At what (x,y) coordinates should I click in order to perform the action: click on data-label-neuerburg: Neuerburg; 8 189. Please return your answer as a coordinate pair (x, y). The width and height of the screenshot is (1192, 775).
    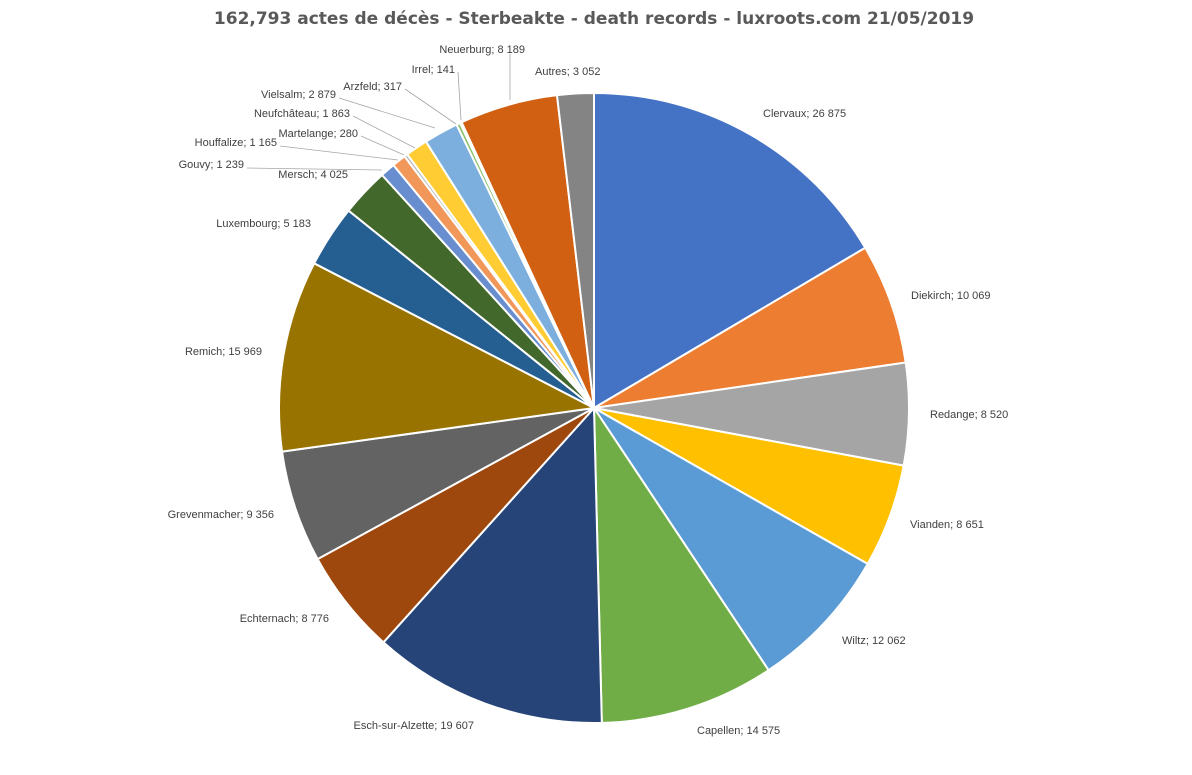
    Looking at the image, I should click on (482, 50).